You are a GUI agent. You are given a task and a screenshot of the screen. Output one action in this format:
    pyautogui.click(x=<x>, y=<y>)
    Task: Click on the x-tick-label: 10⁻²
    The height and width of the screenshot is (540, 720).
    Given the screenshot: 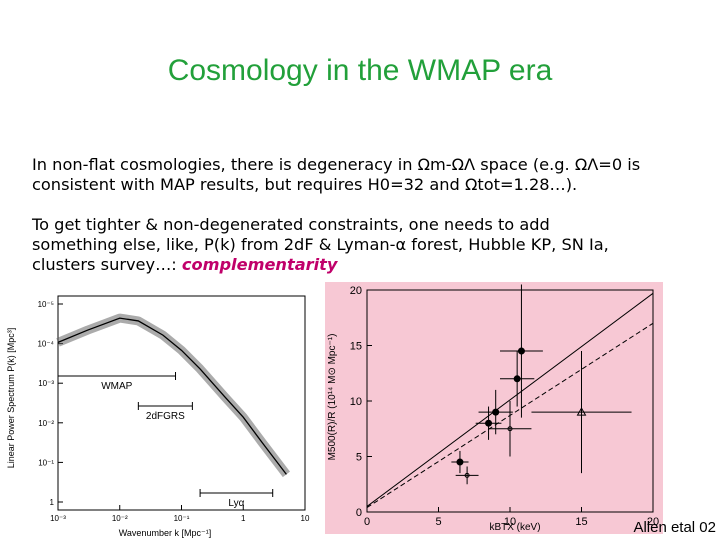 What is the action you would take?
    pyautogui.click(x=120, y=518)
    